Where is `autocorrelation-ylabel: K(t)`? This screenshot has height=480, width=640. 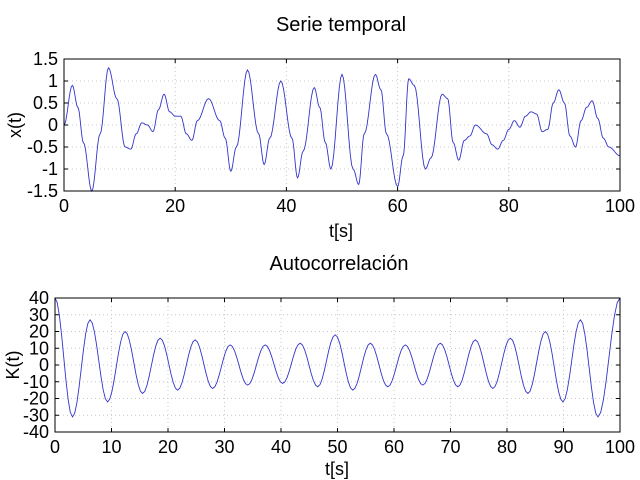
autocorrelation-ylabel: K(t) is located at coordinates (13, 365).